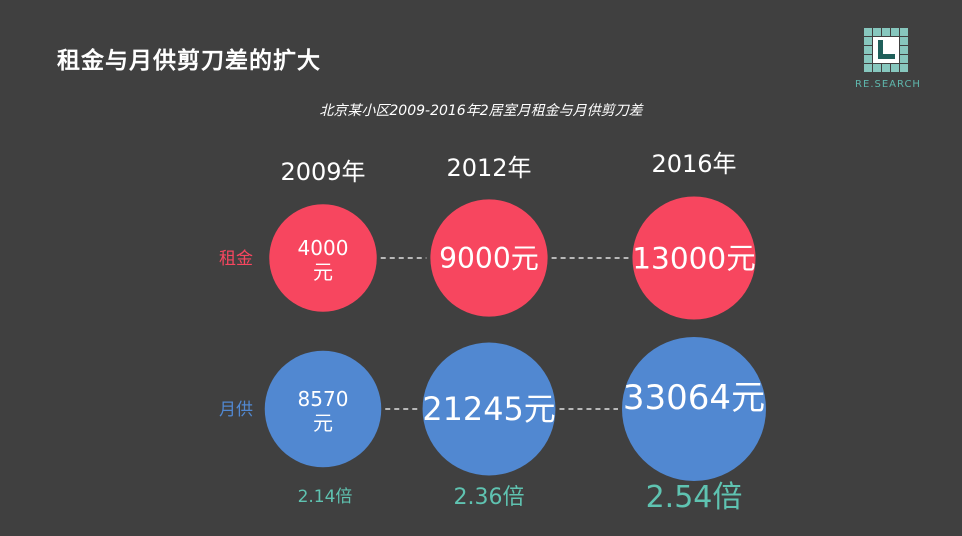 The width and height of the screenshot is (962, 536). What do you see at coordinates (236, 410) in the screenshot?
I see `series-label: 月供` at bounding box center [236, 410].